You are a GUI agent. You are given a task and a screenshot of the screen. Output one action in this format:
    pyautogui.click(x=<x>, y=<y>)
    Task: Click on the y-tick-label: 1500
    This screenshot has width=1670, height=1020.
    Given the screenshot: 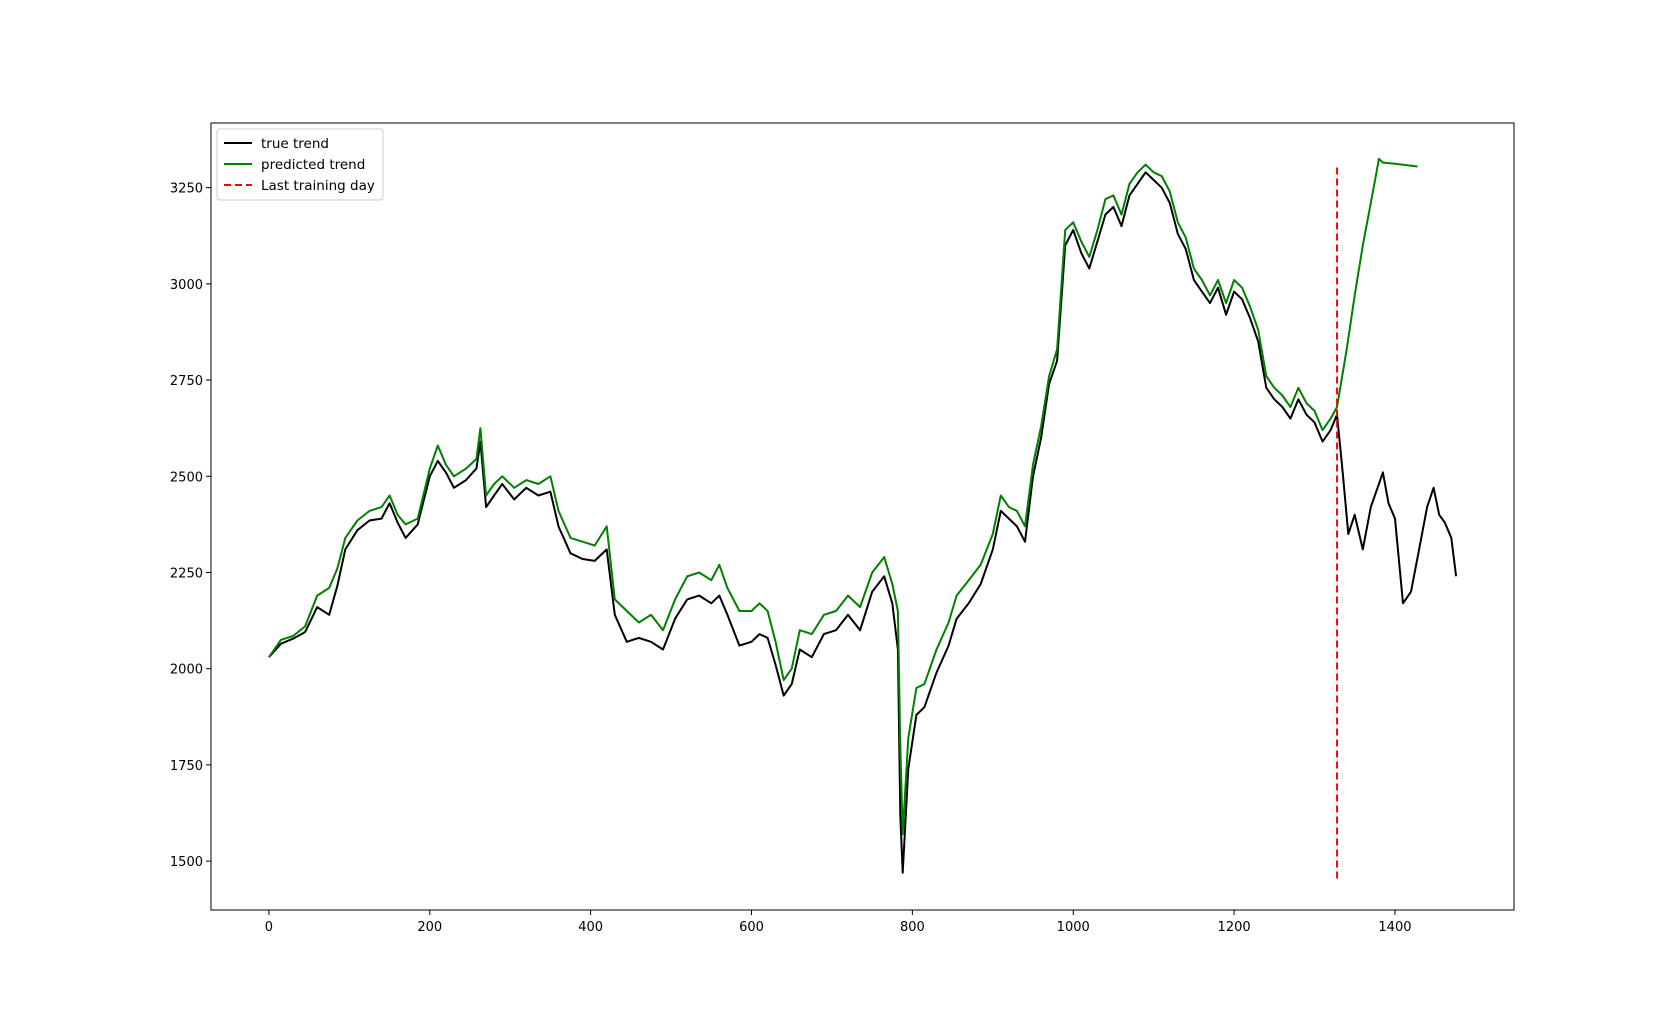 What is the action you would take?
    pyautogui.click(x=186, y=862)
    